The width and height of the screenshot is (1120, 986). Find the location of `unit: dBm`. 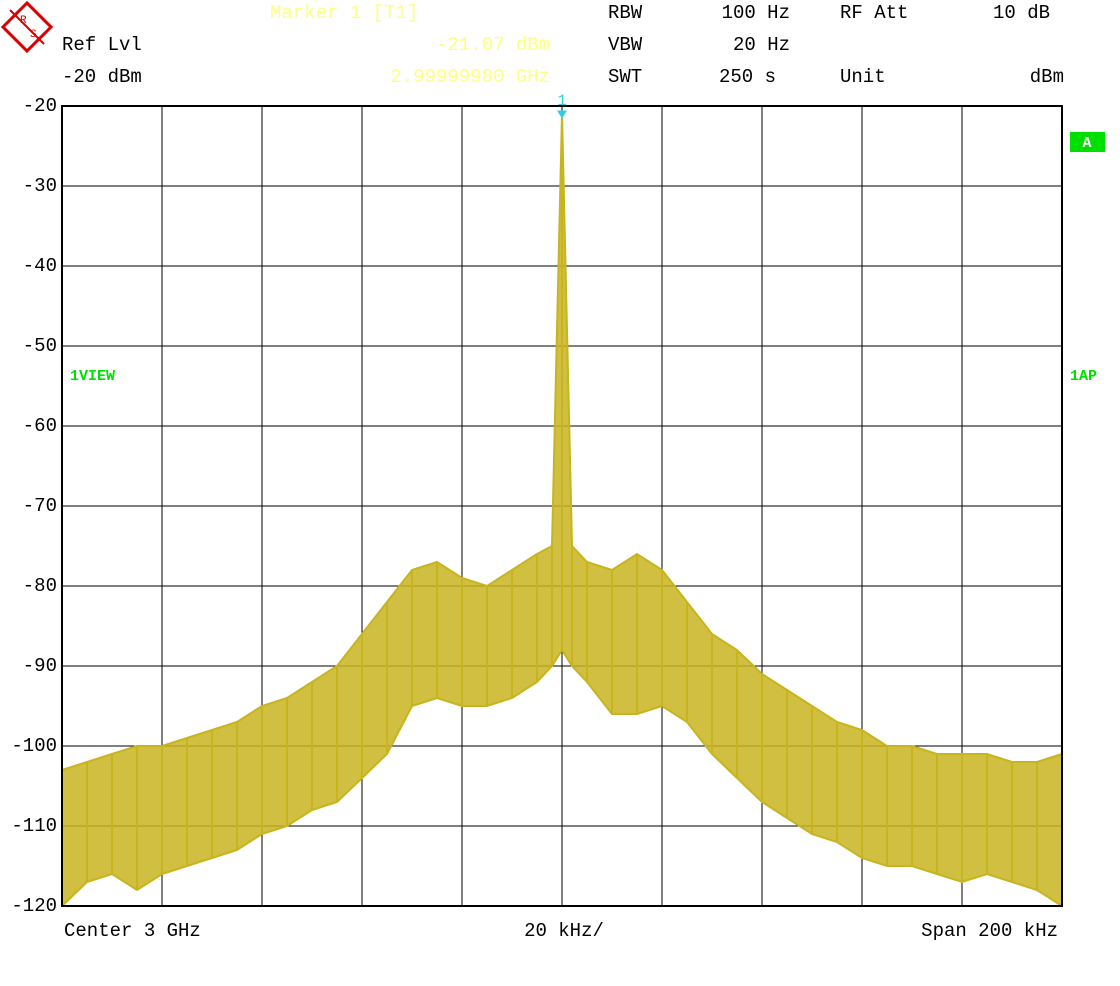

unit: dBm is located at coordinates (1047, 77).